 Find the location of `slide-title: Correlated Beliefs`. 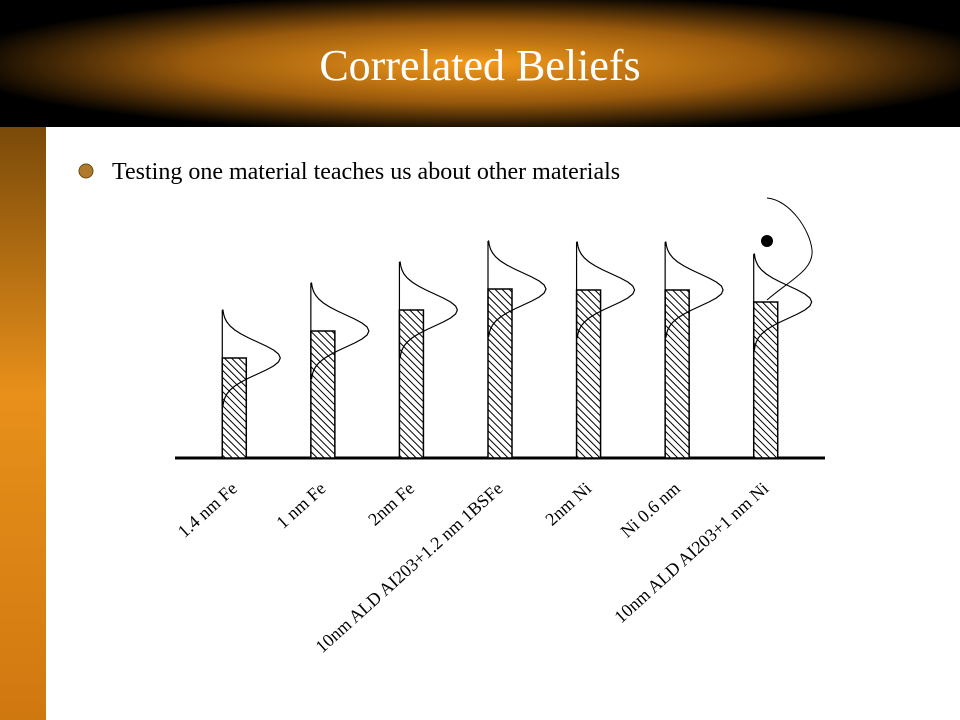

slide-title: Correlated Beliefs is located at coordinates (479, 65).